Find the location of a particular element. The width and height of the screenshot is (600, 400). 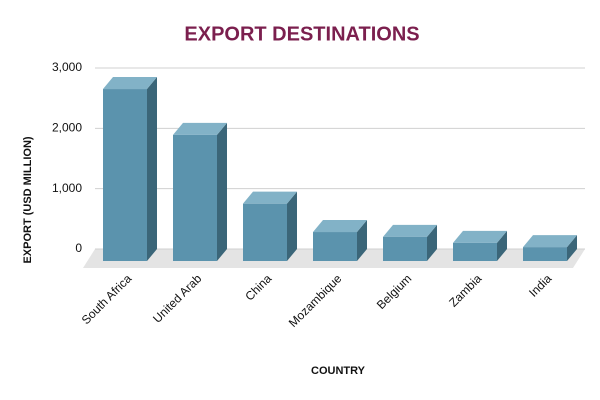

y-tick-label: 2,000 is located at coordinates (67, 128).